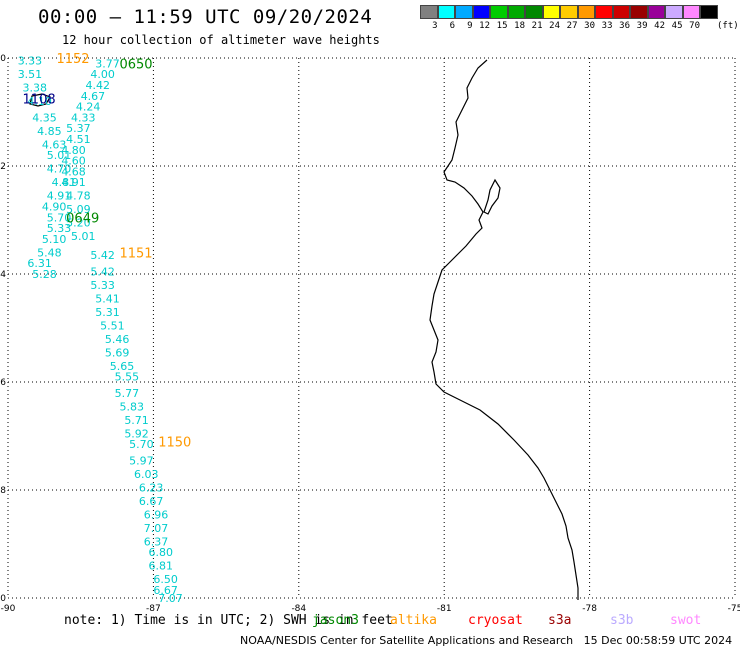 This screenshot has width=740, height=650. What do you see at coordinates (117, 339) in the screenshot?
I see `wave-height-value: 5.46` at bounding box center [117, 339].